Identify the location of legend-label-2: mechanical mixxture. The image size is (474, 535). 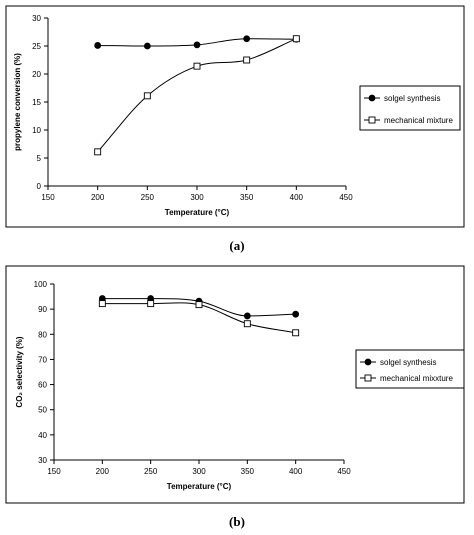
(416, 378).